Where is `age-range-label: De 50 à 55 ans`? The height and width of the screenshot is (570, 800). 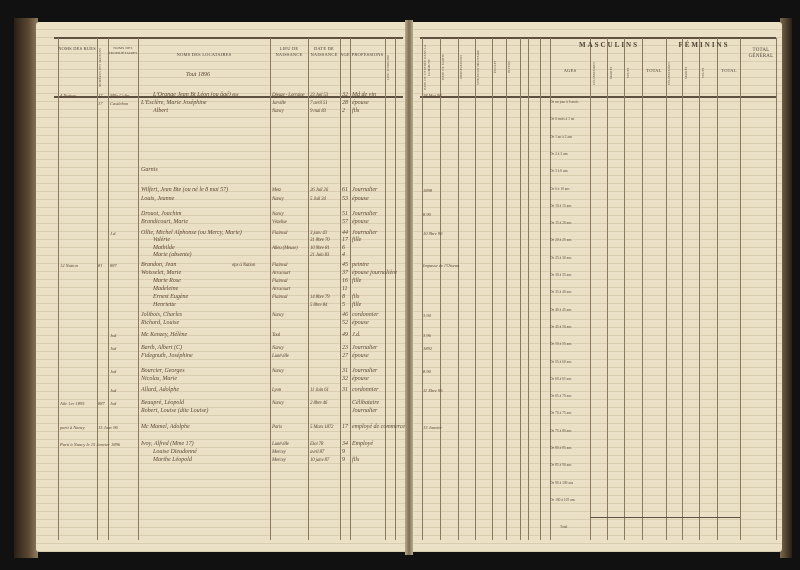 age-range-label: De 50 à 55 ans is located at coordinates (561, 344).